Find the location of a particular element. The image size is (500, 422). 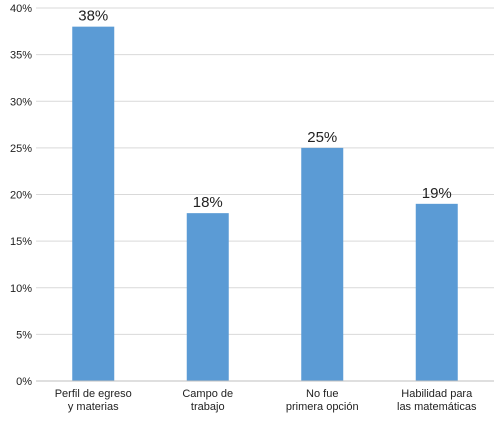

x-category-label: Campo de is located at coordinates (207, 394).